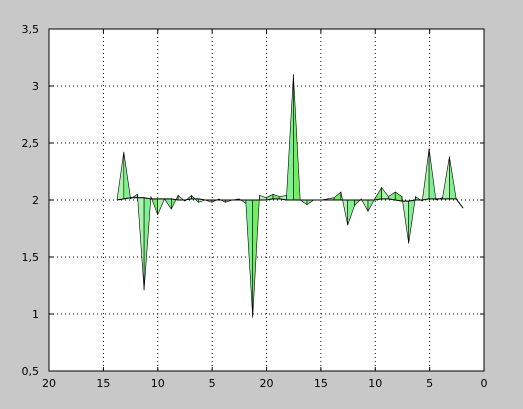  I want to click on y-tick-label: 1, so click(35, 314).